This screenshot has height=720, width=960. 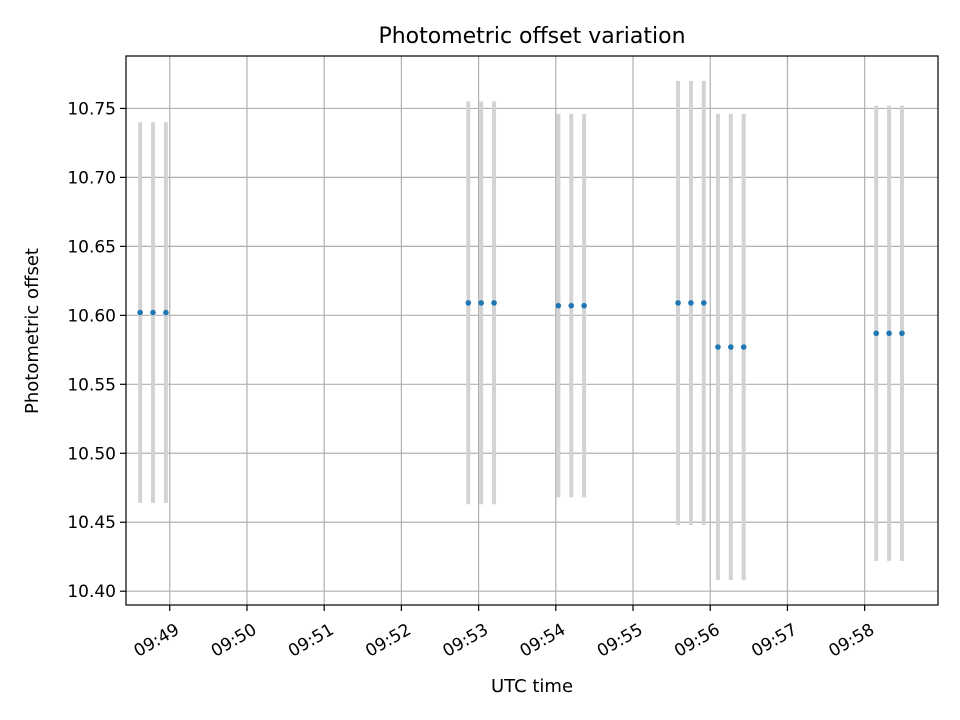 I want to click on x-tick-label: 09:58, so click(x=852, y=641).